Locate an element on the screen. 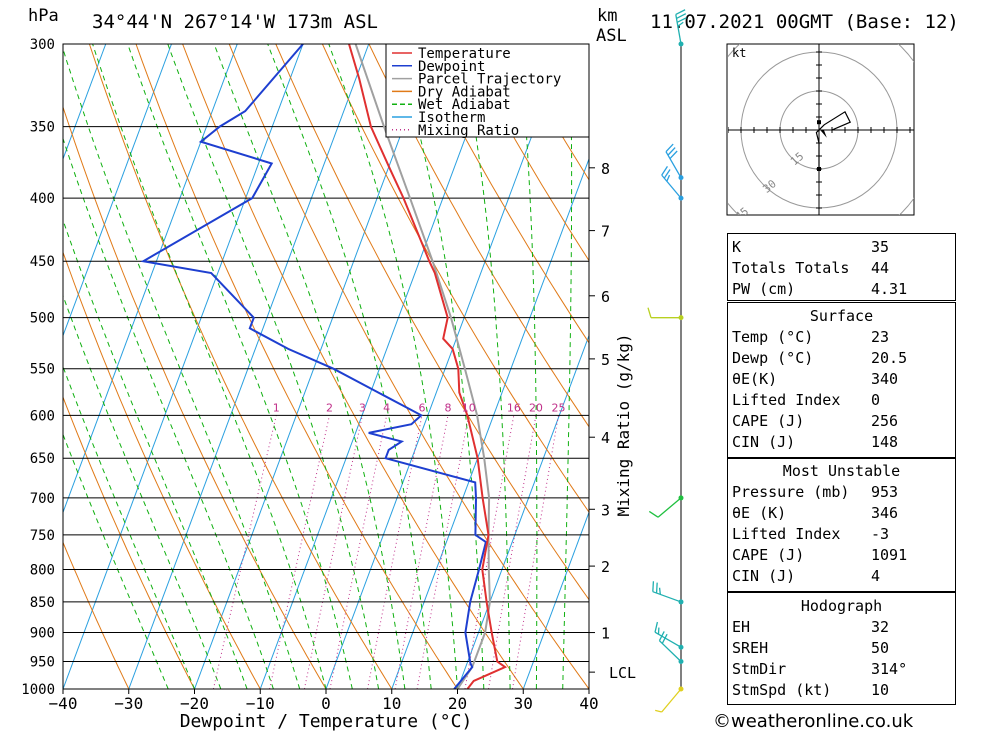 The width and height of the screenshot is (1000, 733). surface-row: CIN (J) 148 is located at coordinates (841, 441).